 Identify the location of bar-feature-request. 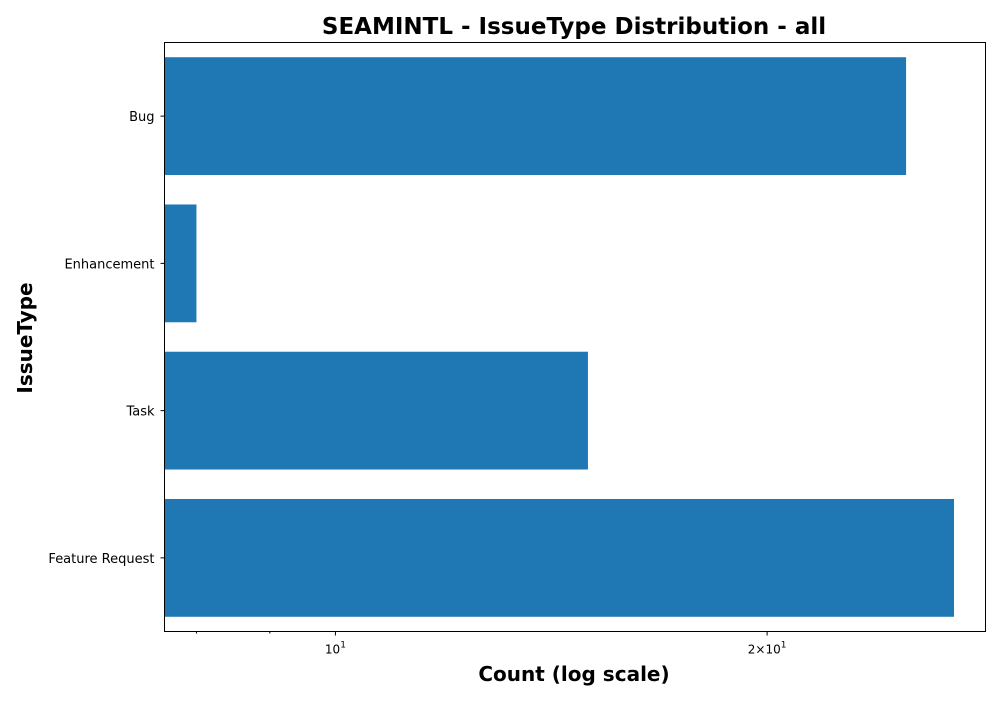
(559, 557).